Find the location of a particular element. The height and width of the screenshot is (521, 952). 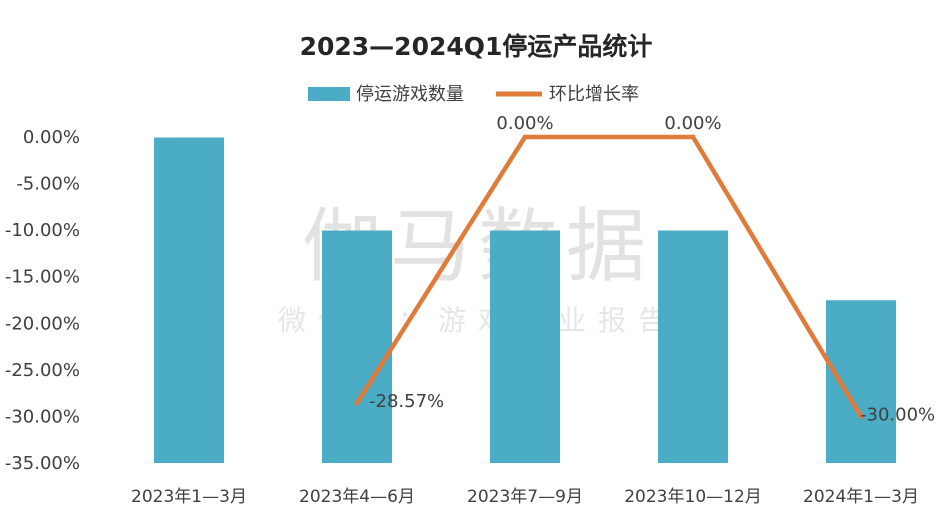

legend-label-line: 环比增长率 is located at coordinates (594, 94).